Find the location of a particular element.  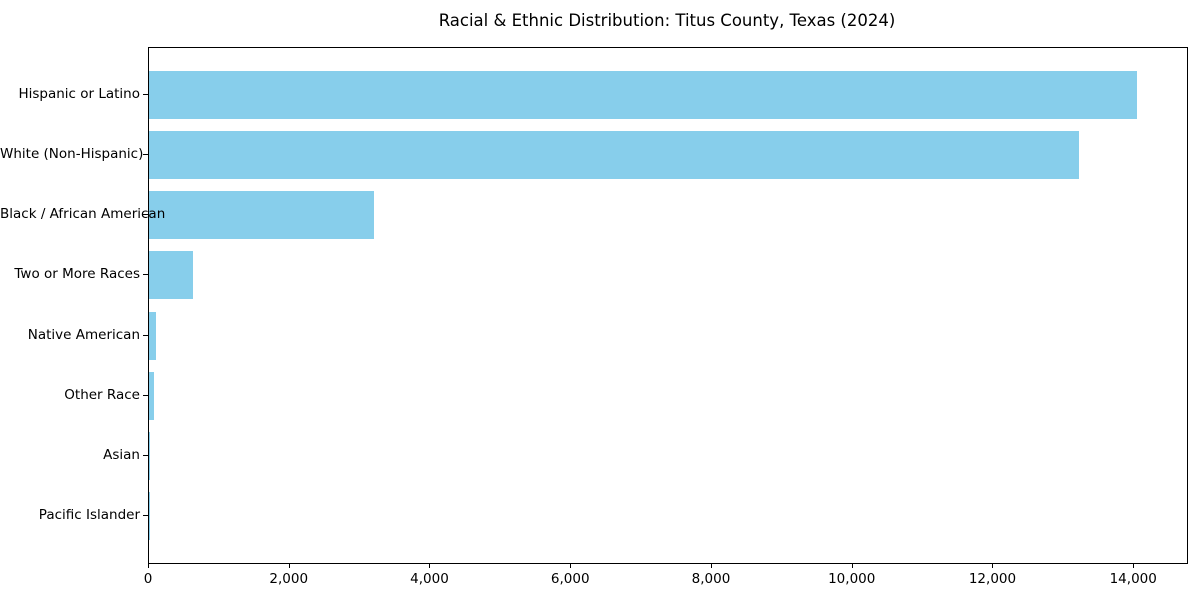

x-axis-label-4000: 4,000 is located at coordinates (429, 579).